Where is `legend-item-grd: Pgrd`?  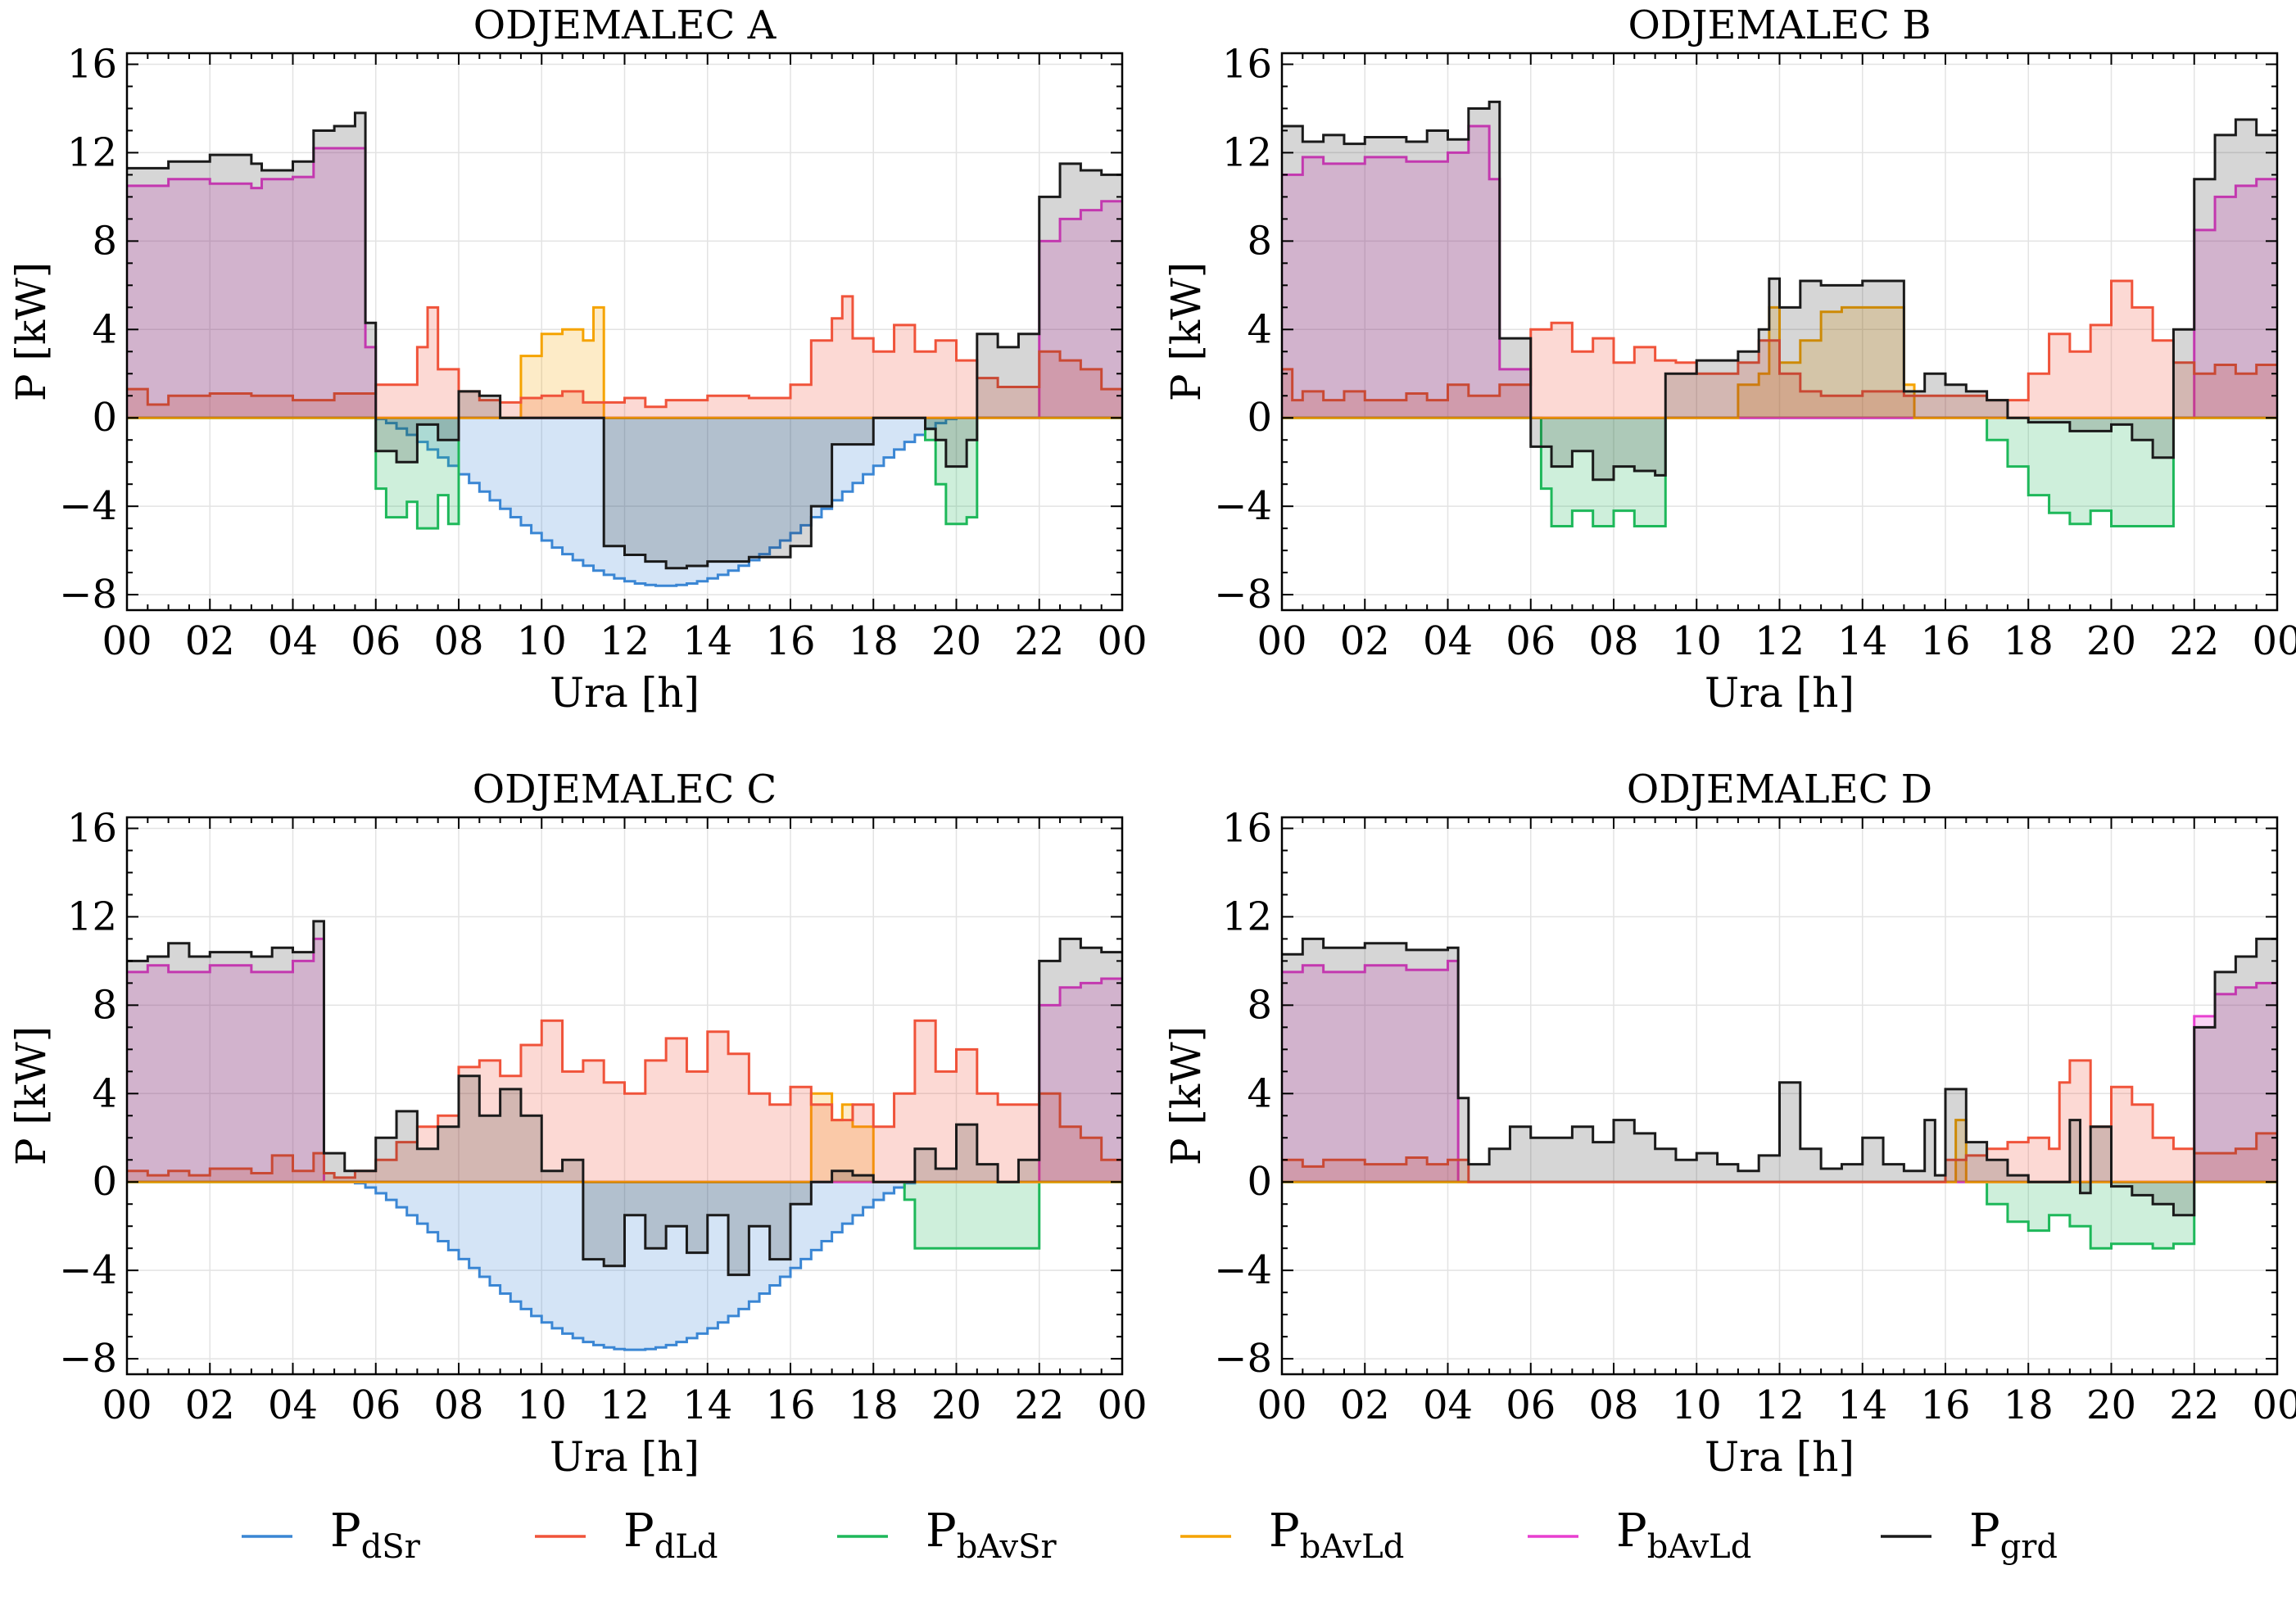 legend-item-grd: Pgrd is located at coordinates (1970, 1535).